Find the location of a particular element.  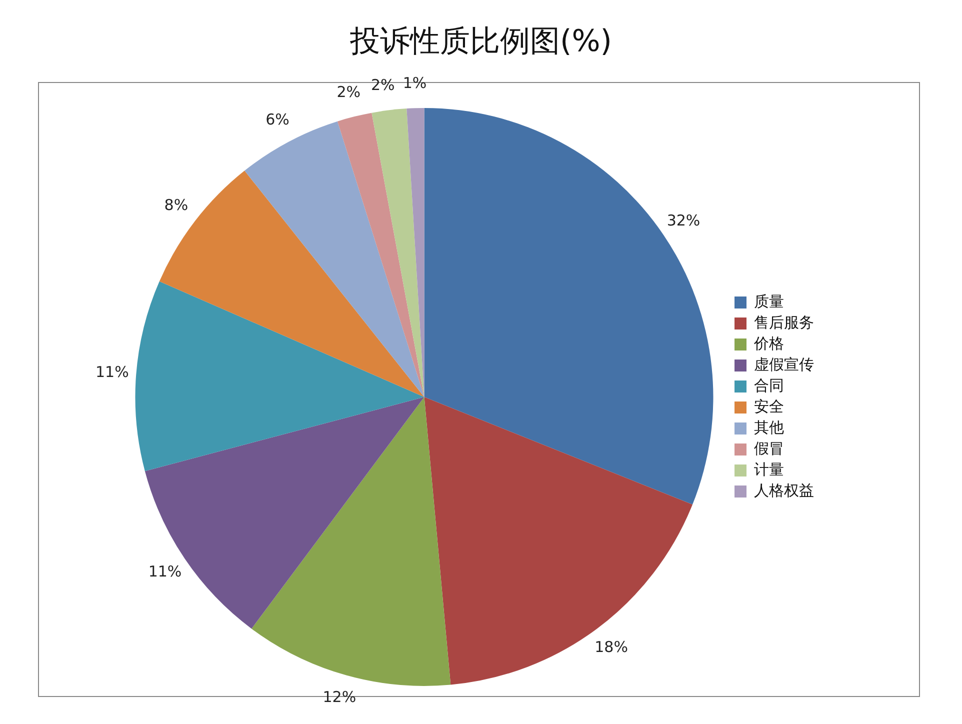

legend-label: 计量 is located at coordinates (769, 469).